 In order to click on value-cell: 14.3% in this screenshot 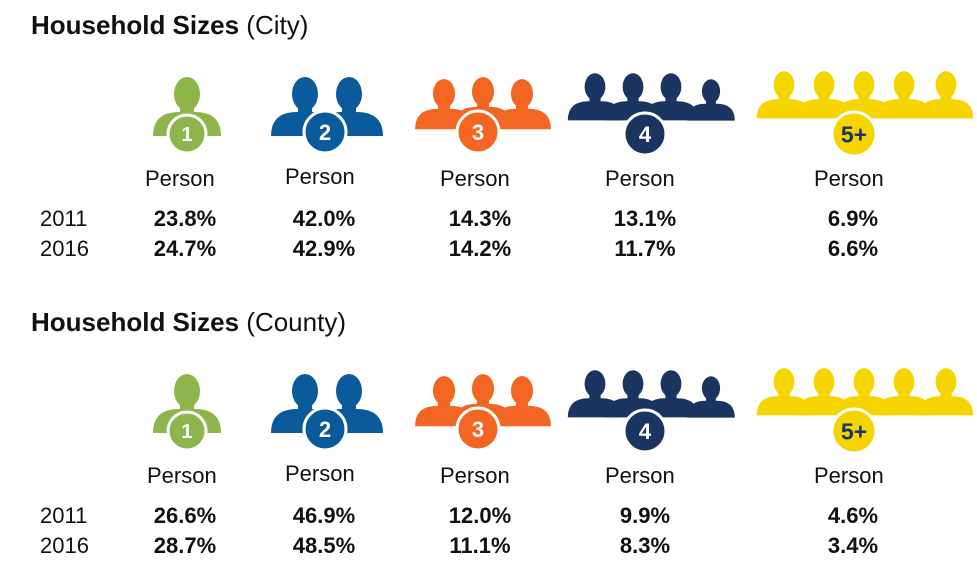, I will do `click(480, 218)`.